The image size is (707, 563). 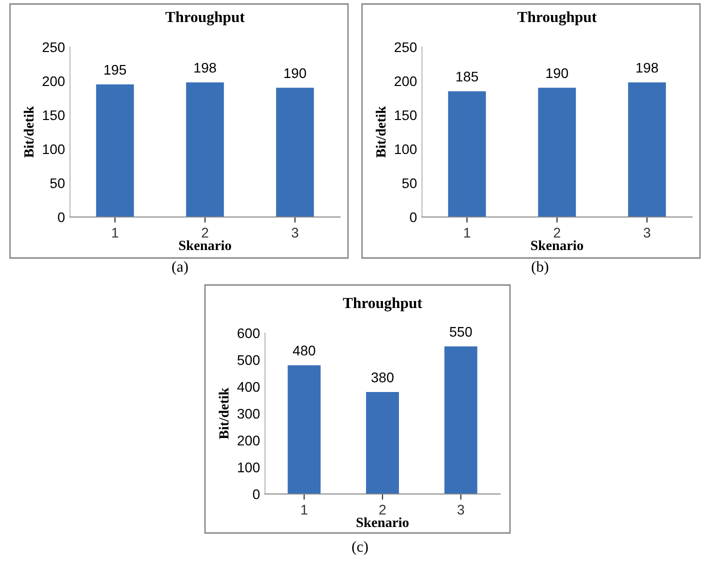 I want to click on y-tick-label: 500, so click(x=249, y=360).